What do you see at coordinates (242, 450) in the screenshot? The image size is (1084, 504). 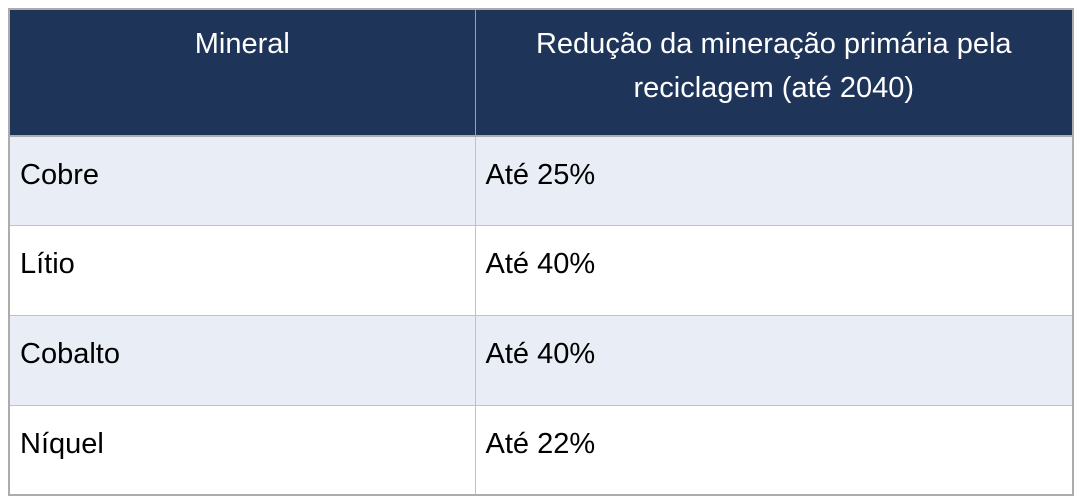 I see `mineral-cell: Níquel` at bounding box center [242, 450].